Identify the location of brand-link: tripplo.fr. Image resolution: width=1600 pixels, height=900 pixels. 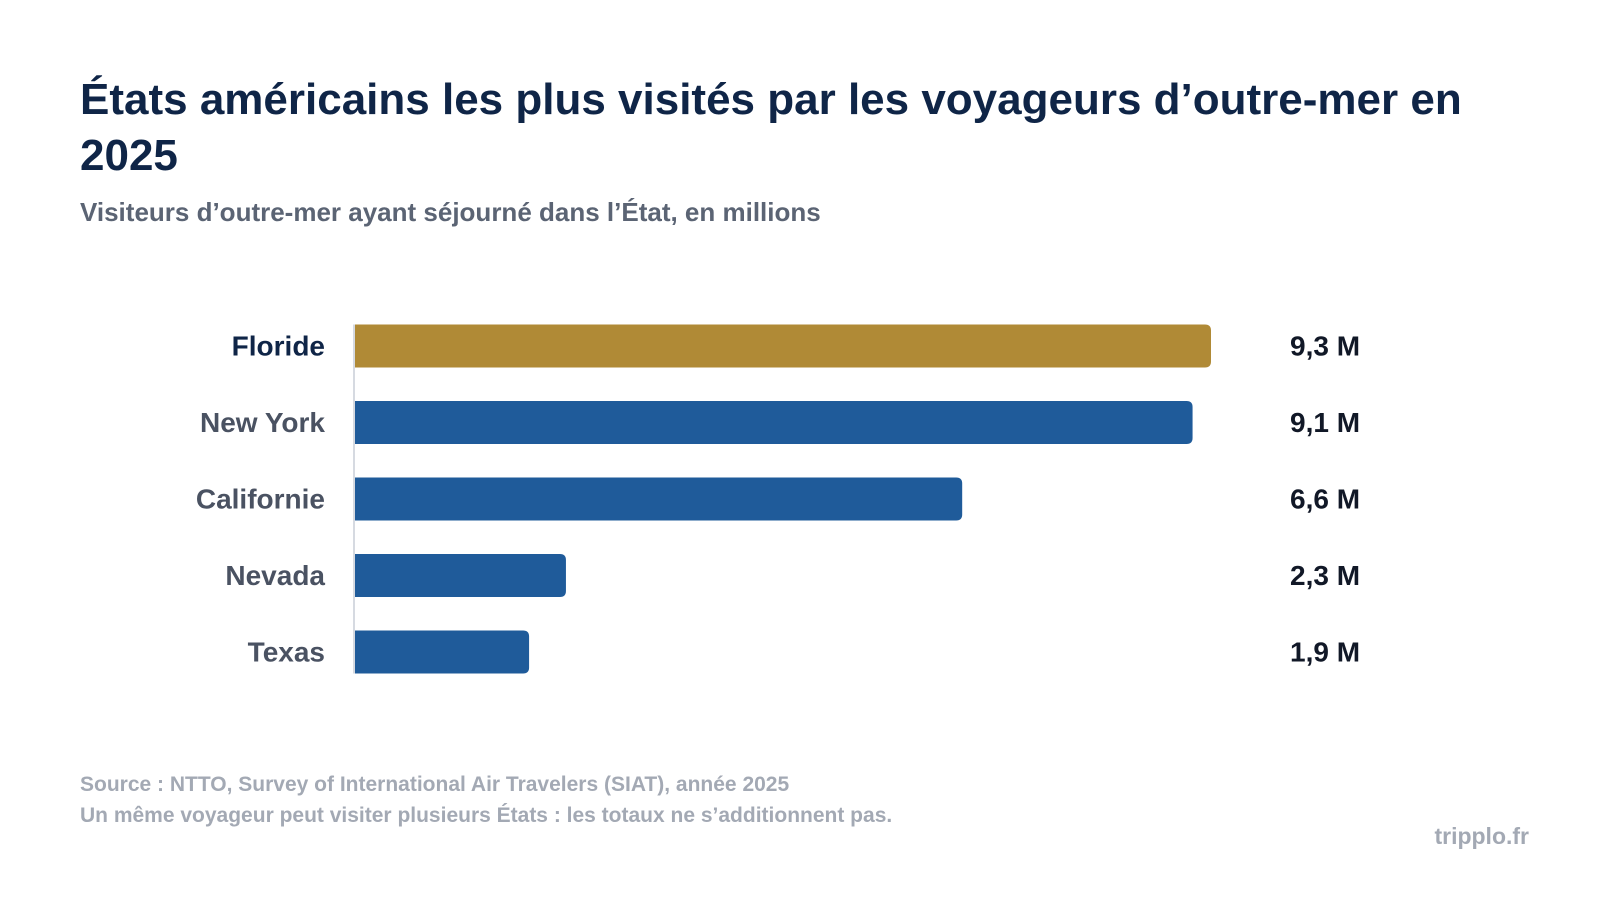
(1481, 836).